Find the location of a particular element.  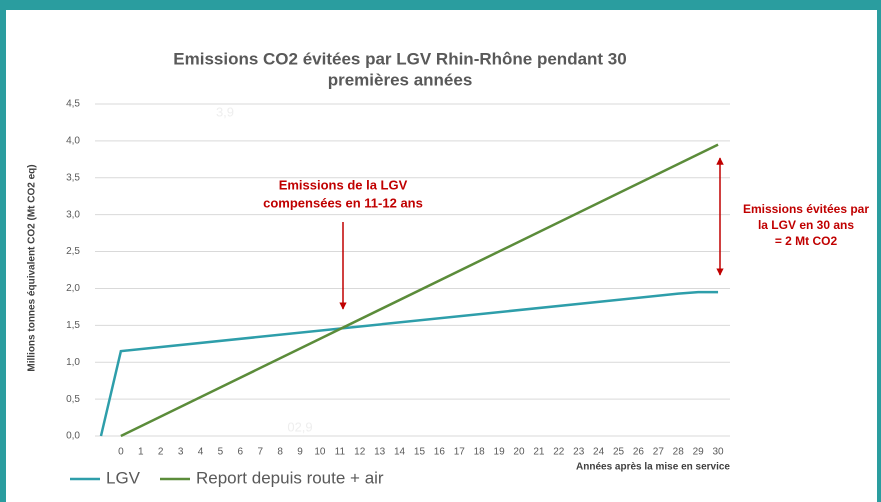

x-tick-label: 29 is located at coordinates (699, 452).